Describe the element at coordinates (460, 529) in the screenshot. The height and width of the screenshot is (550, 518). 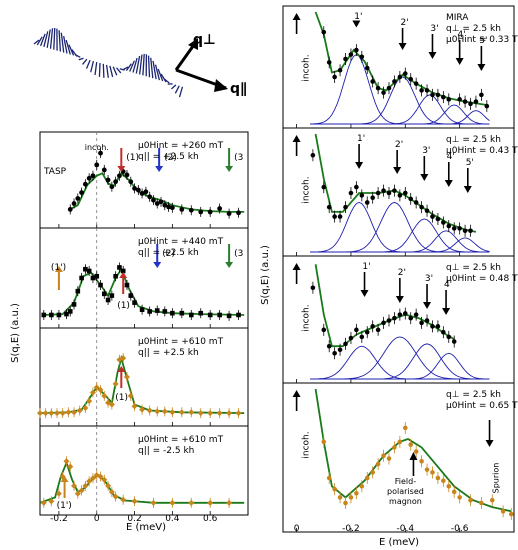
I see `x-tick-label: -0.6` at that location.